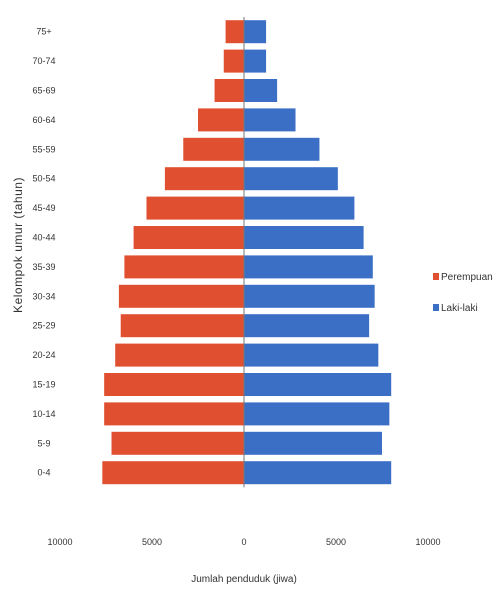 This screenshot has height=596, width=502. Describe the element at coordinates (43, 326) in the screenshot. I see `y-tick-label: 25-29` at that location.